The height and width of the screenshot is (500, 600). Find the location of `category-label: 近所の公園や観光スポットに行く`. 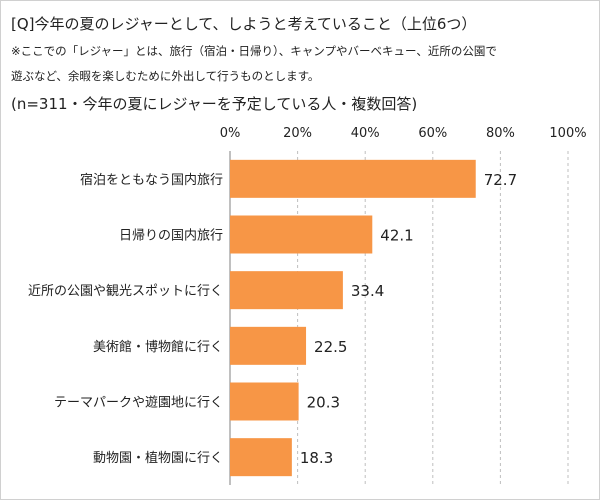

category-label: 近所の公園や観光スポットに行く is located at coordinates (125, 291).